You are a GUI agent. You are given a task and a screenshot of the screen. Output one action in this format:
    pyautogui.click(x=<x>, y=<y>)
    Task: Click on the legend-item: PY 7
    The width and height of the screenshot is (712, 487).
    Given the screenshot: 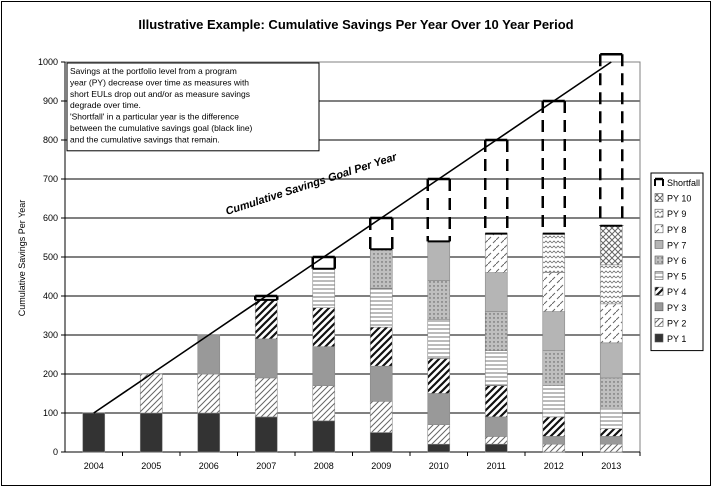 What is the action you would take?
    pyautogui.click(x=670, y=245)
    